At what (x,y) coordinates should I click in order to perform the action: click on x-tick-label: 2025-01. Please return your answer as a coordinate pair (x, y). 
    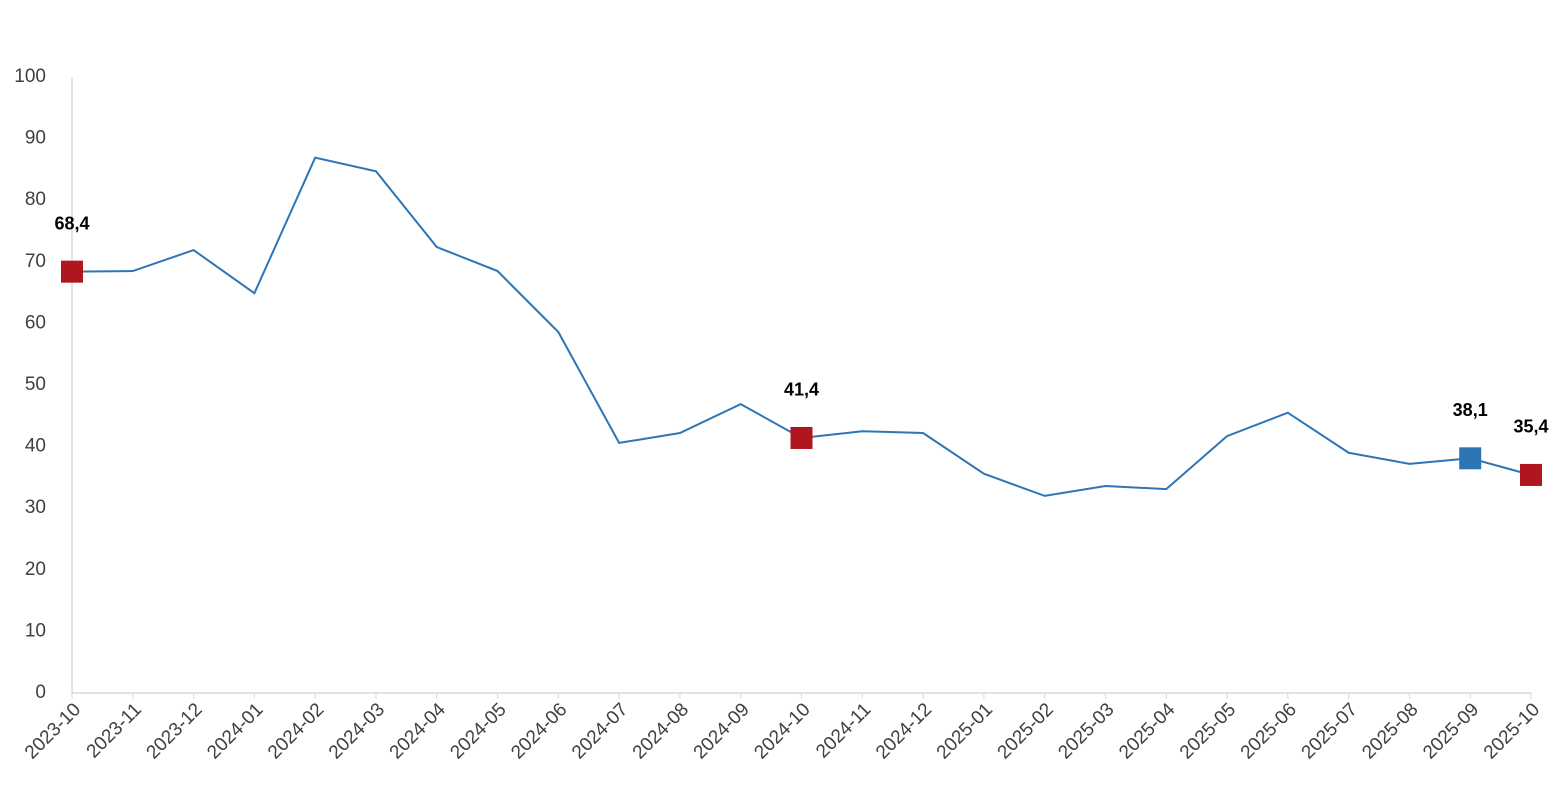
    Looking at the image, I should click on (965, 731).